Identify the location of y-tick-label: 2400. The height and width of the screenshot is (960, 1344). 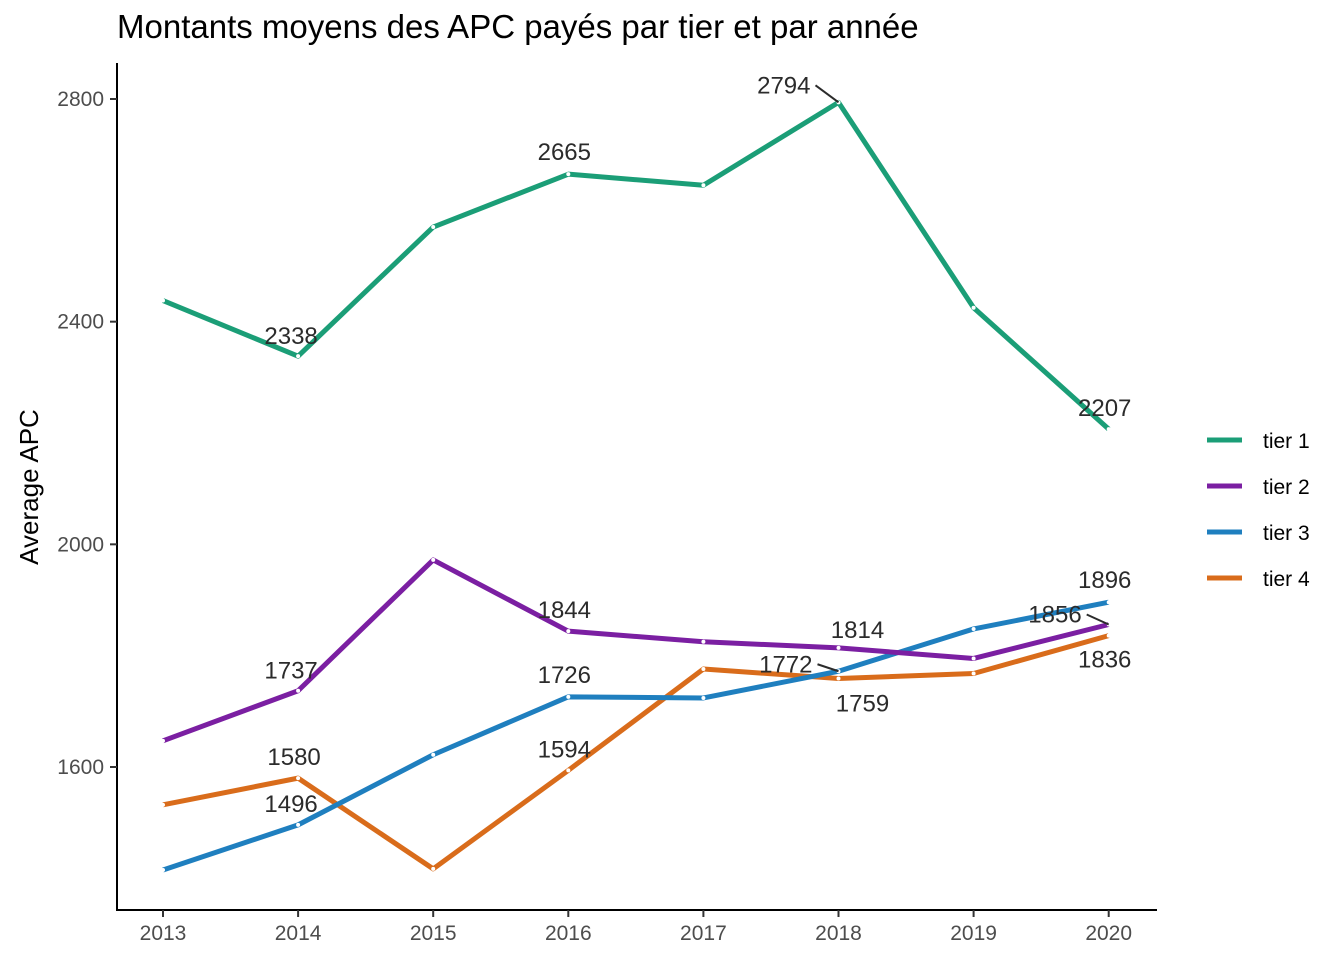
(80, 322).